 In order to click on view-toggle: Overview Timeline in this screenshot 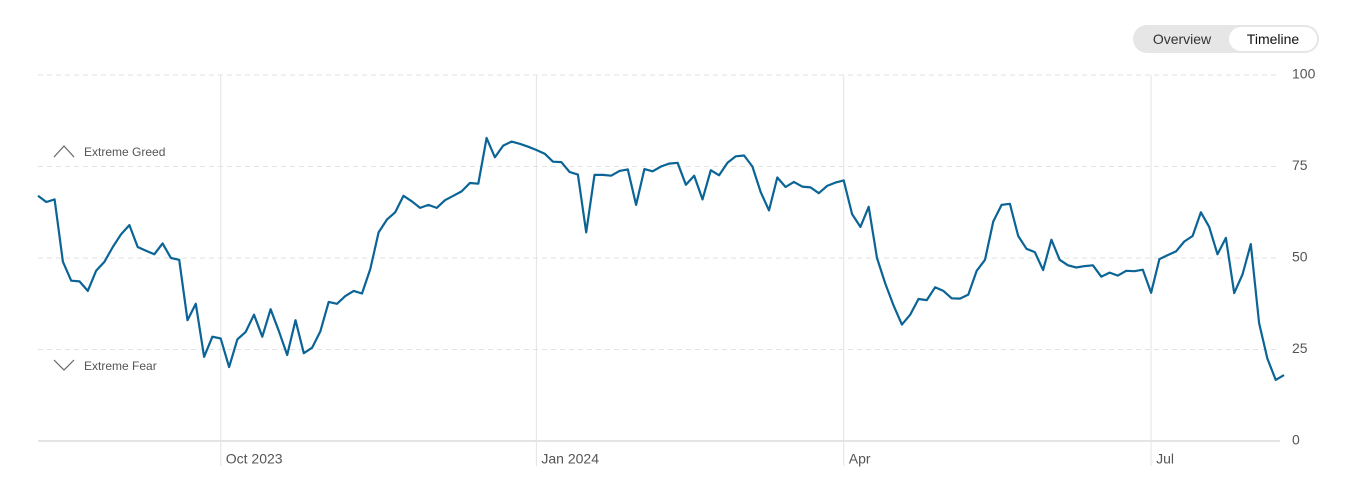, I will do `click(1226, 39)`.